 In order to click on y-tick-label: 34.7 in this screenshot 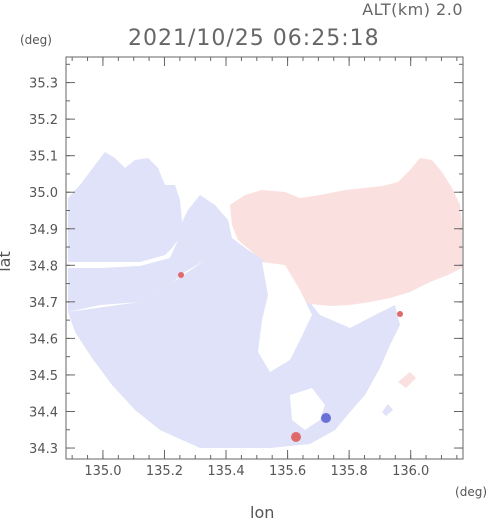, I will do `click(43, 303)`.